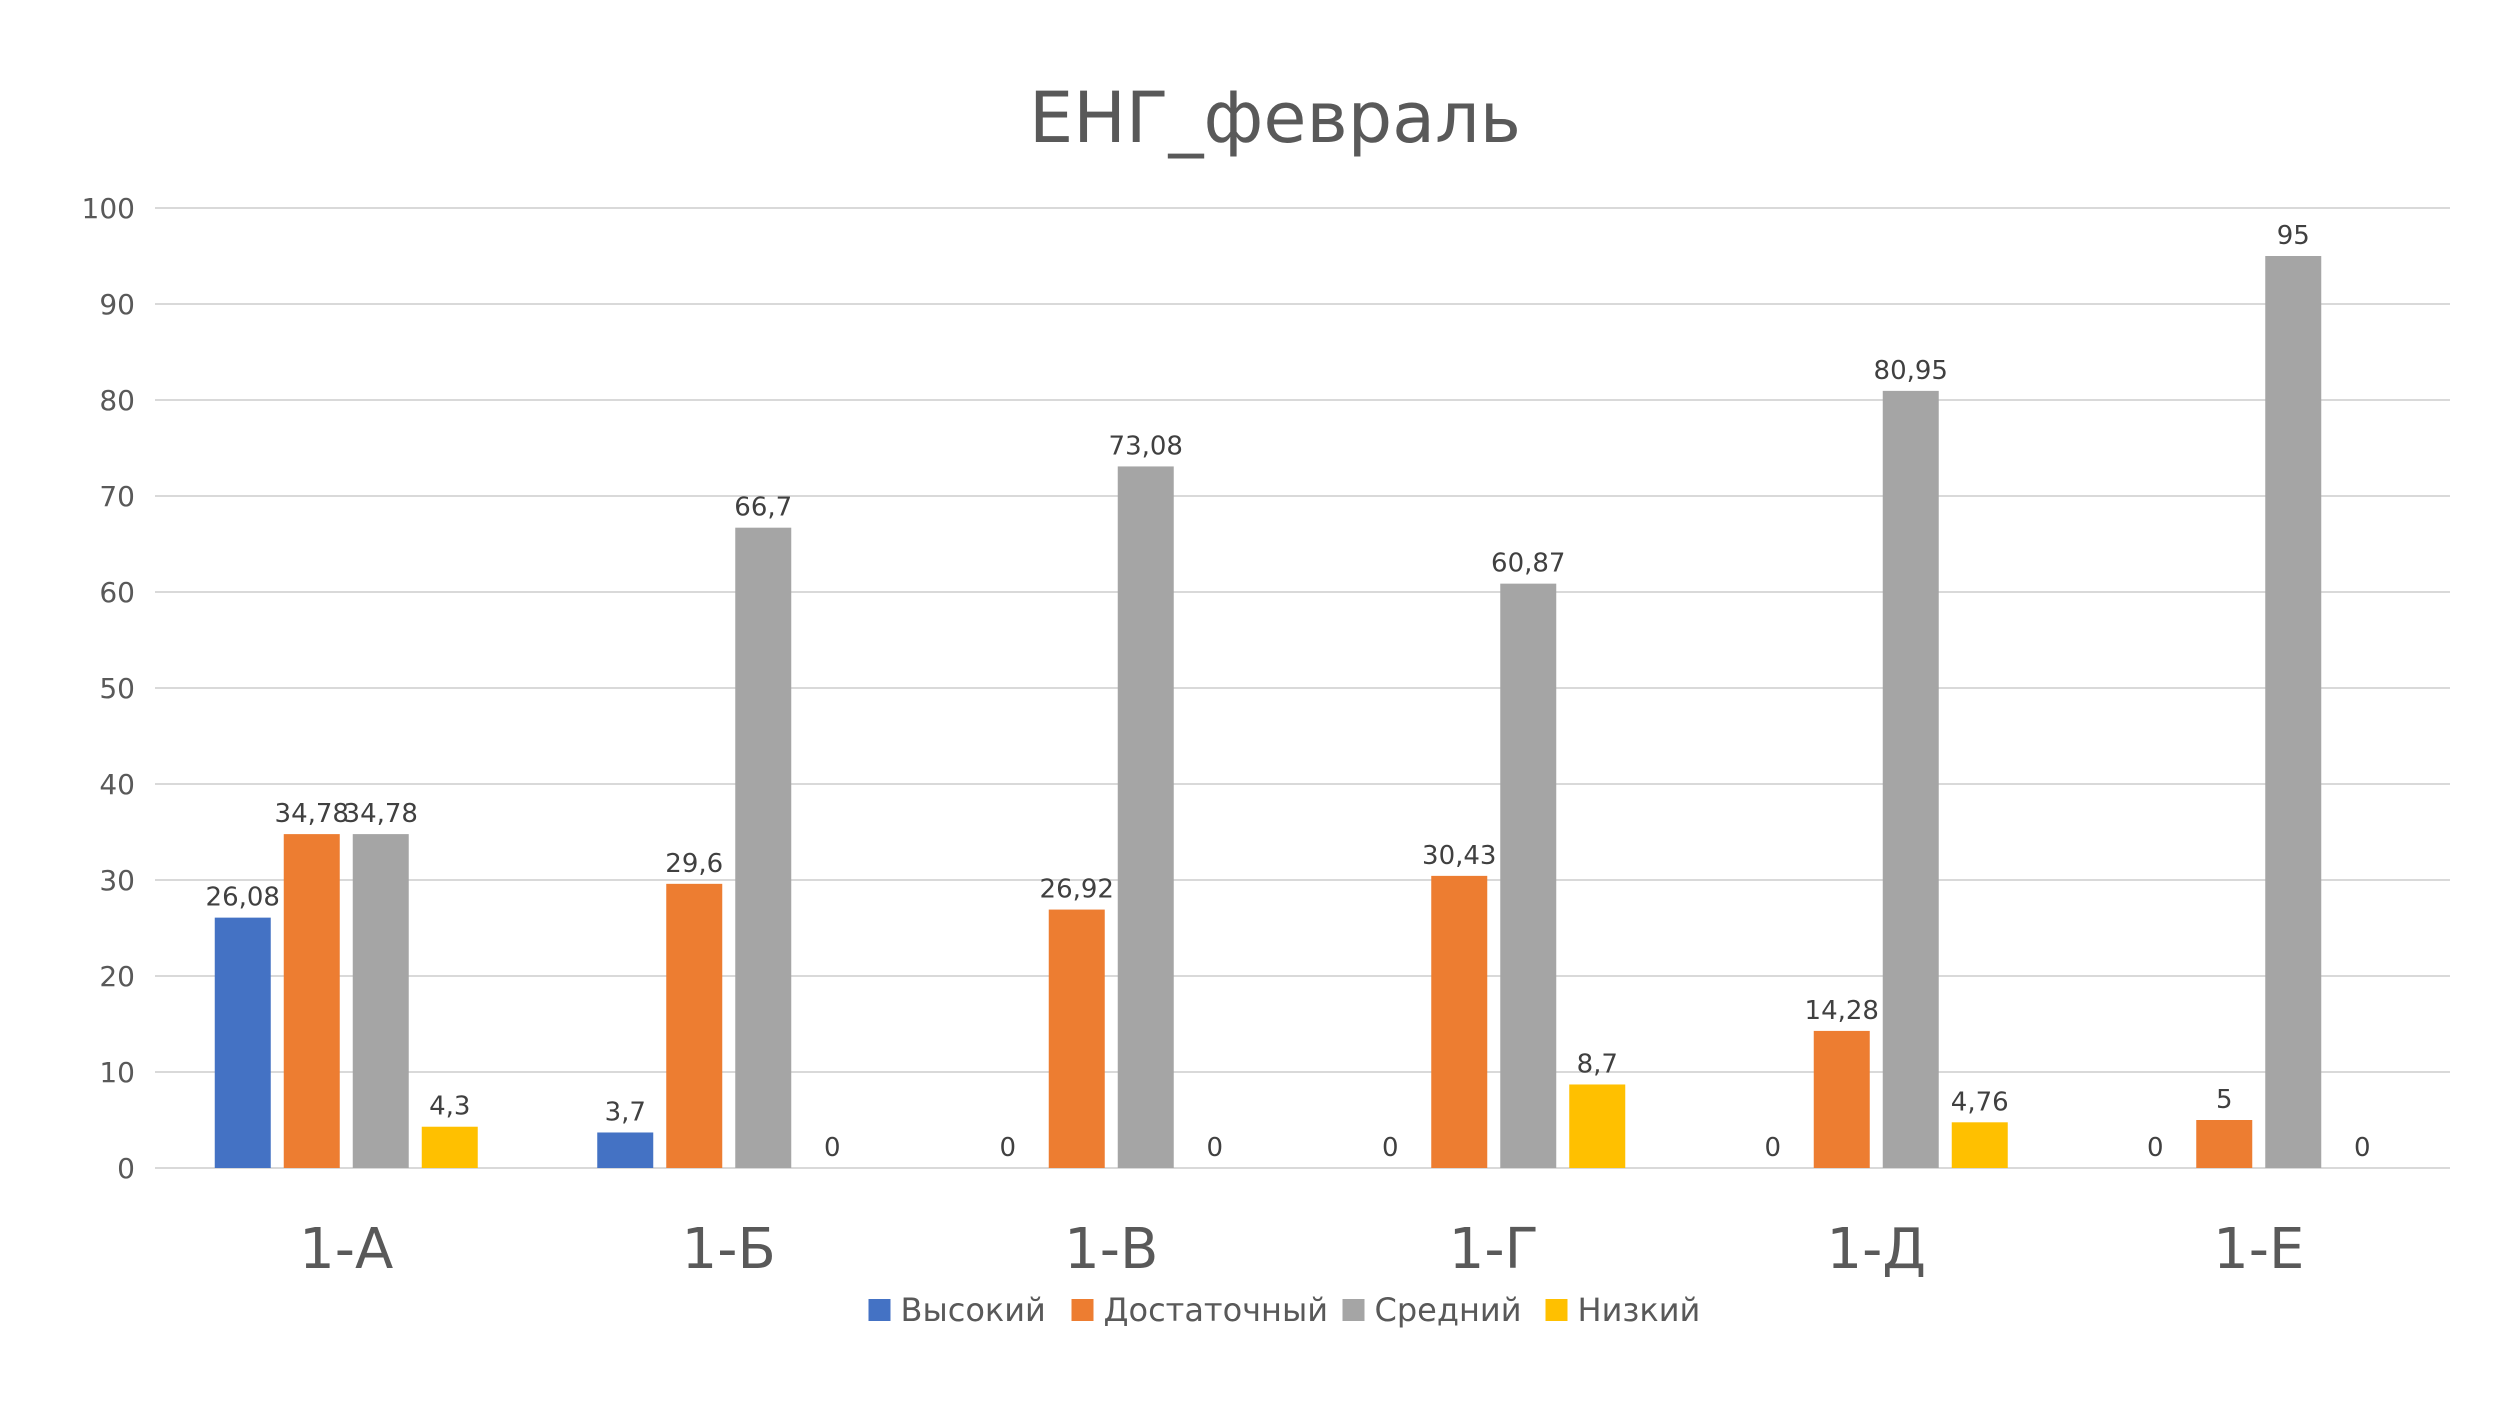  Describe the element at coordinates (1216, 1310) in the screenshot. I see `legend-label: Достаточный` at that location.